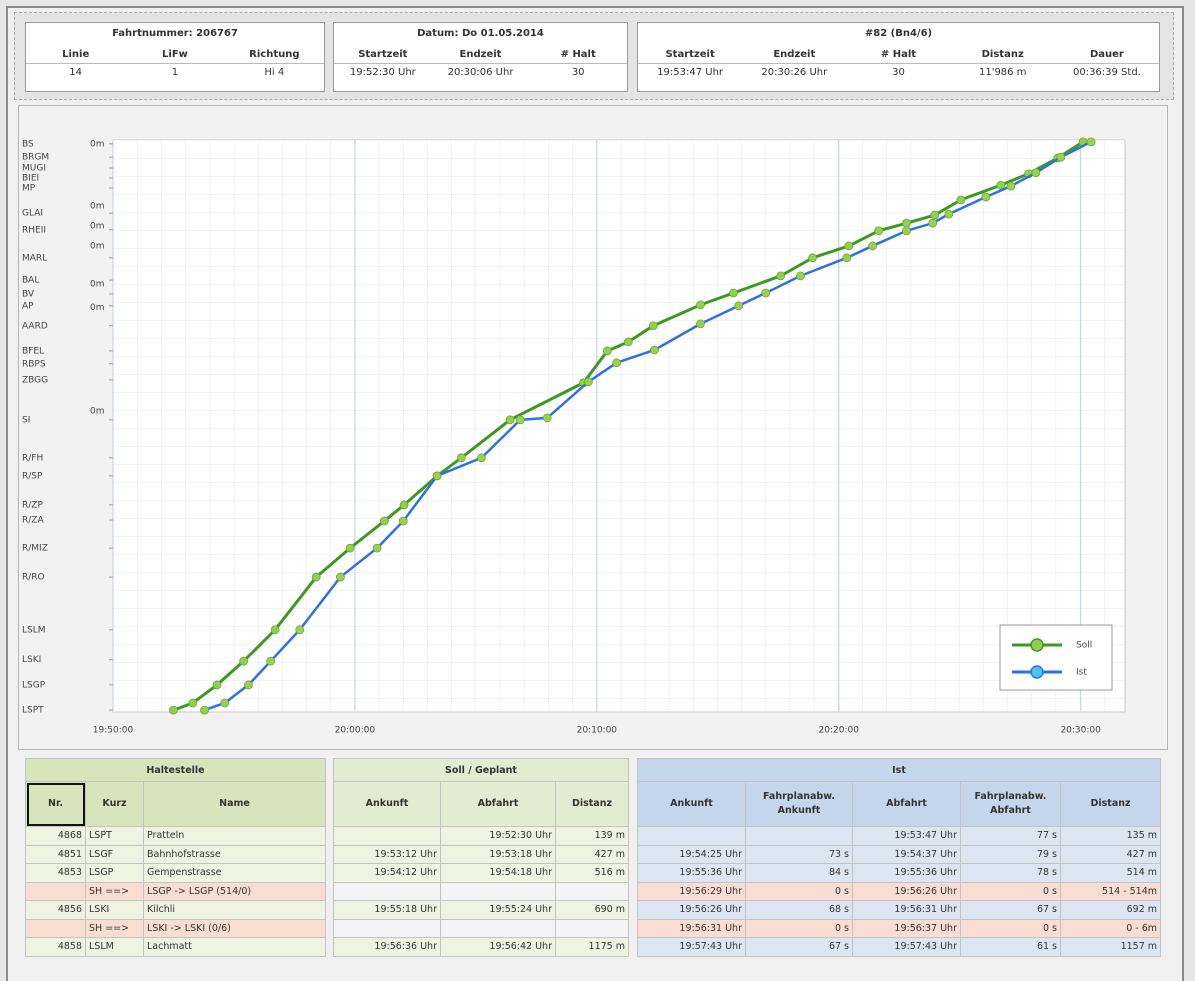 Image resolution: width=1195 pixels, height=981 pixels. I want to click on table-row: SH ==> LSGP -> LSGP (514/0), so click(175, 891).